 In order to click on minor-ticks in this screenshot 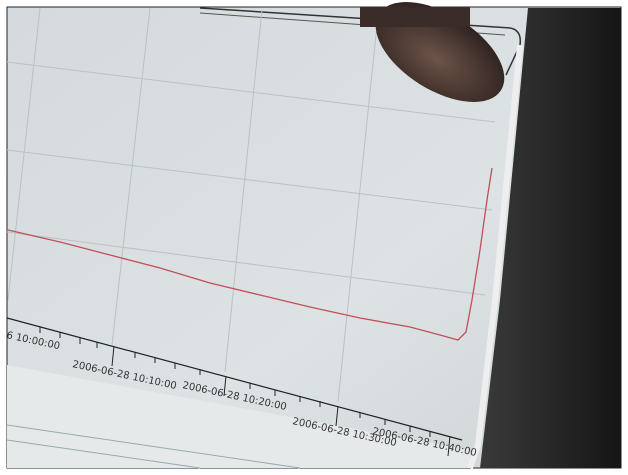, I will do `click(235, 382)`.